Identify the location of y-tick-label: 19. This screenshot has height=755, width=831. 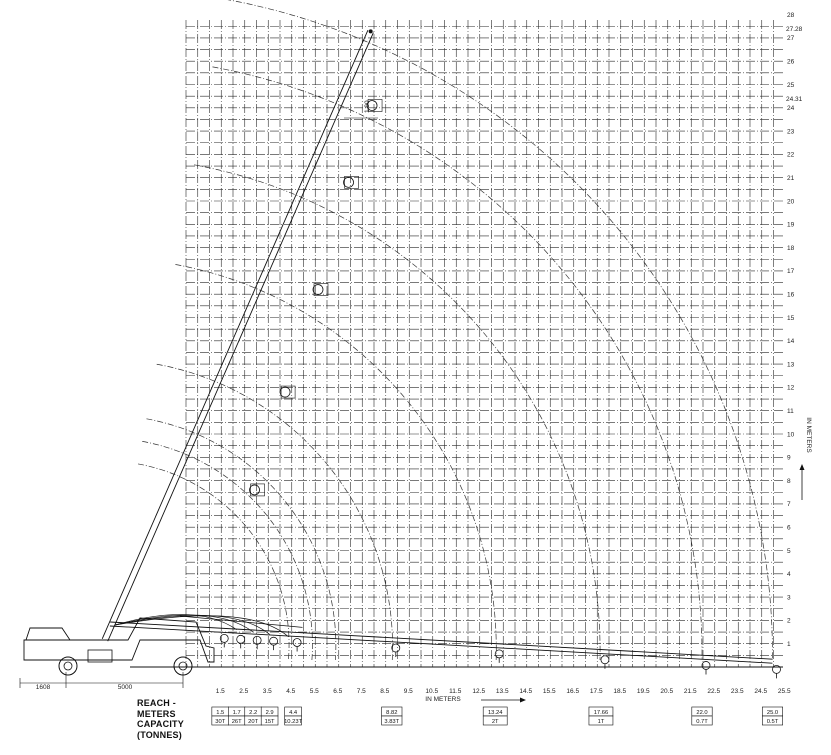
(791, 225).